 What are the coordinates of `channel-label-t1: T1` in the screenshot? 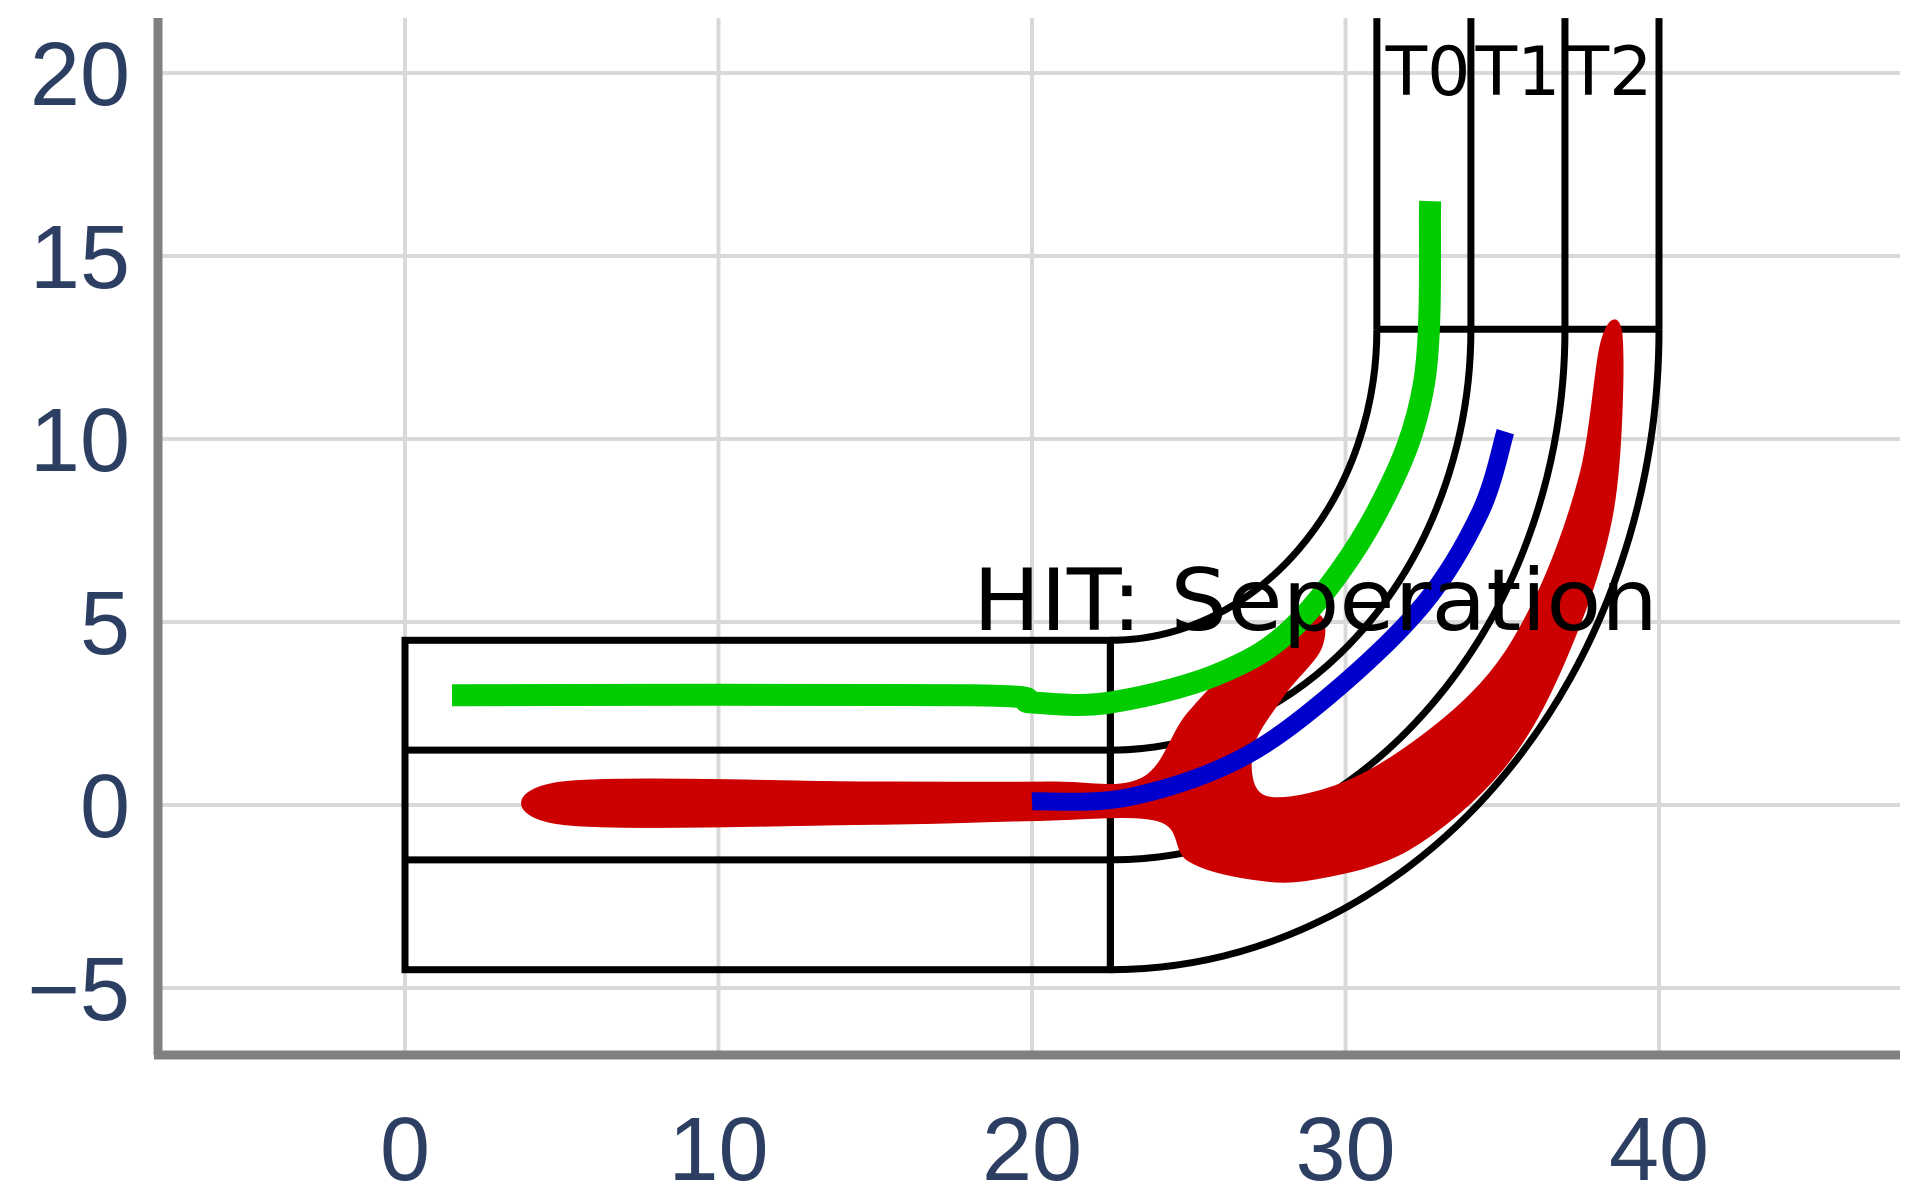 It's located at (1518, 72).